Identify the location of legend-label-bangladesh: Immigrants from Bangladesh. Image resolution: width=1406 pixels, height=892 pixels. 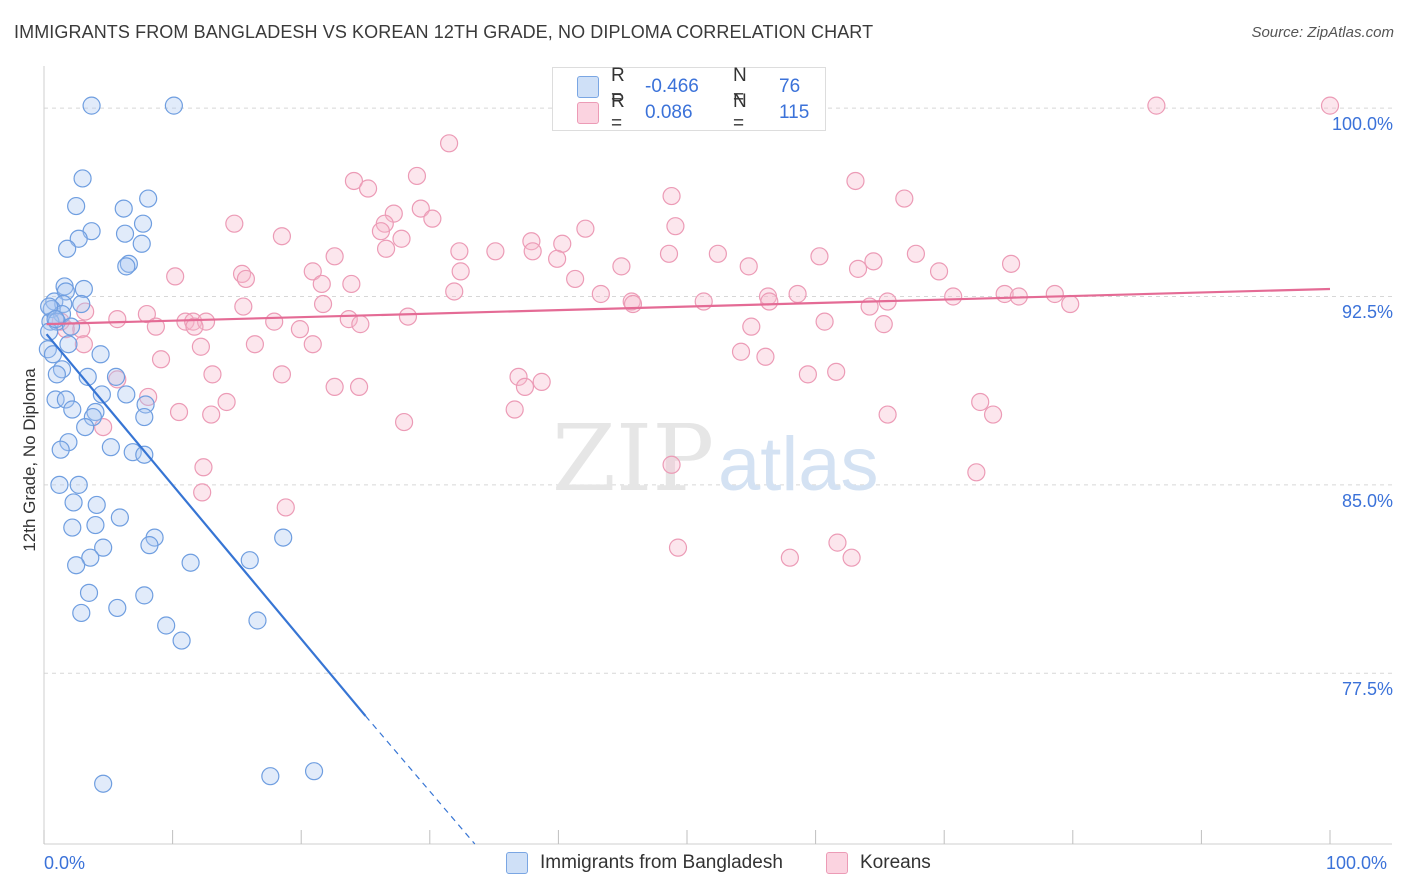
(661, 862).